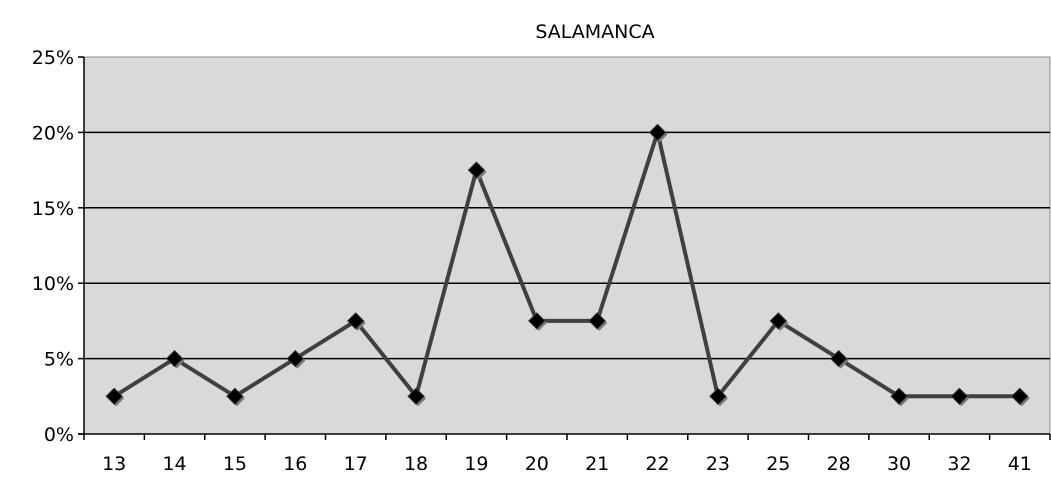 This screenshot has height=477, width=1051. I want to click on x-tick-label: 13, so click(114, 464).